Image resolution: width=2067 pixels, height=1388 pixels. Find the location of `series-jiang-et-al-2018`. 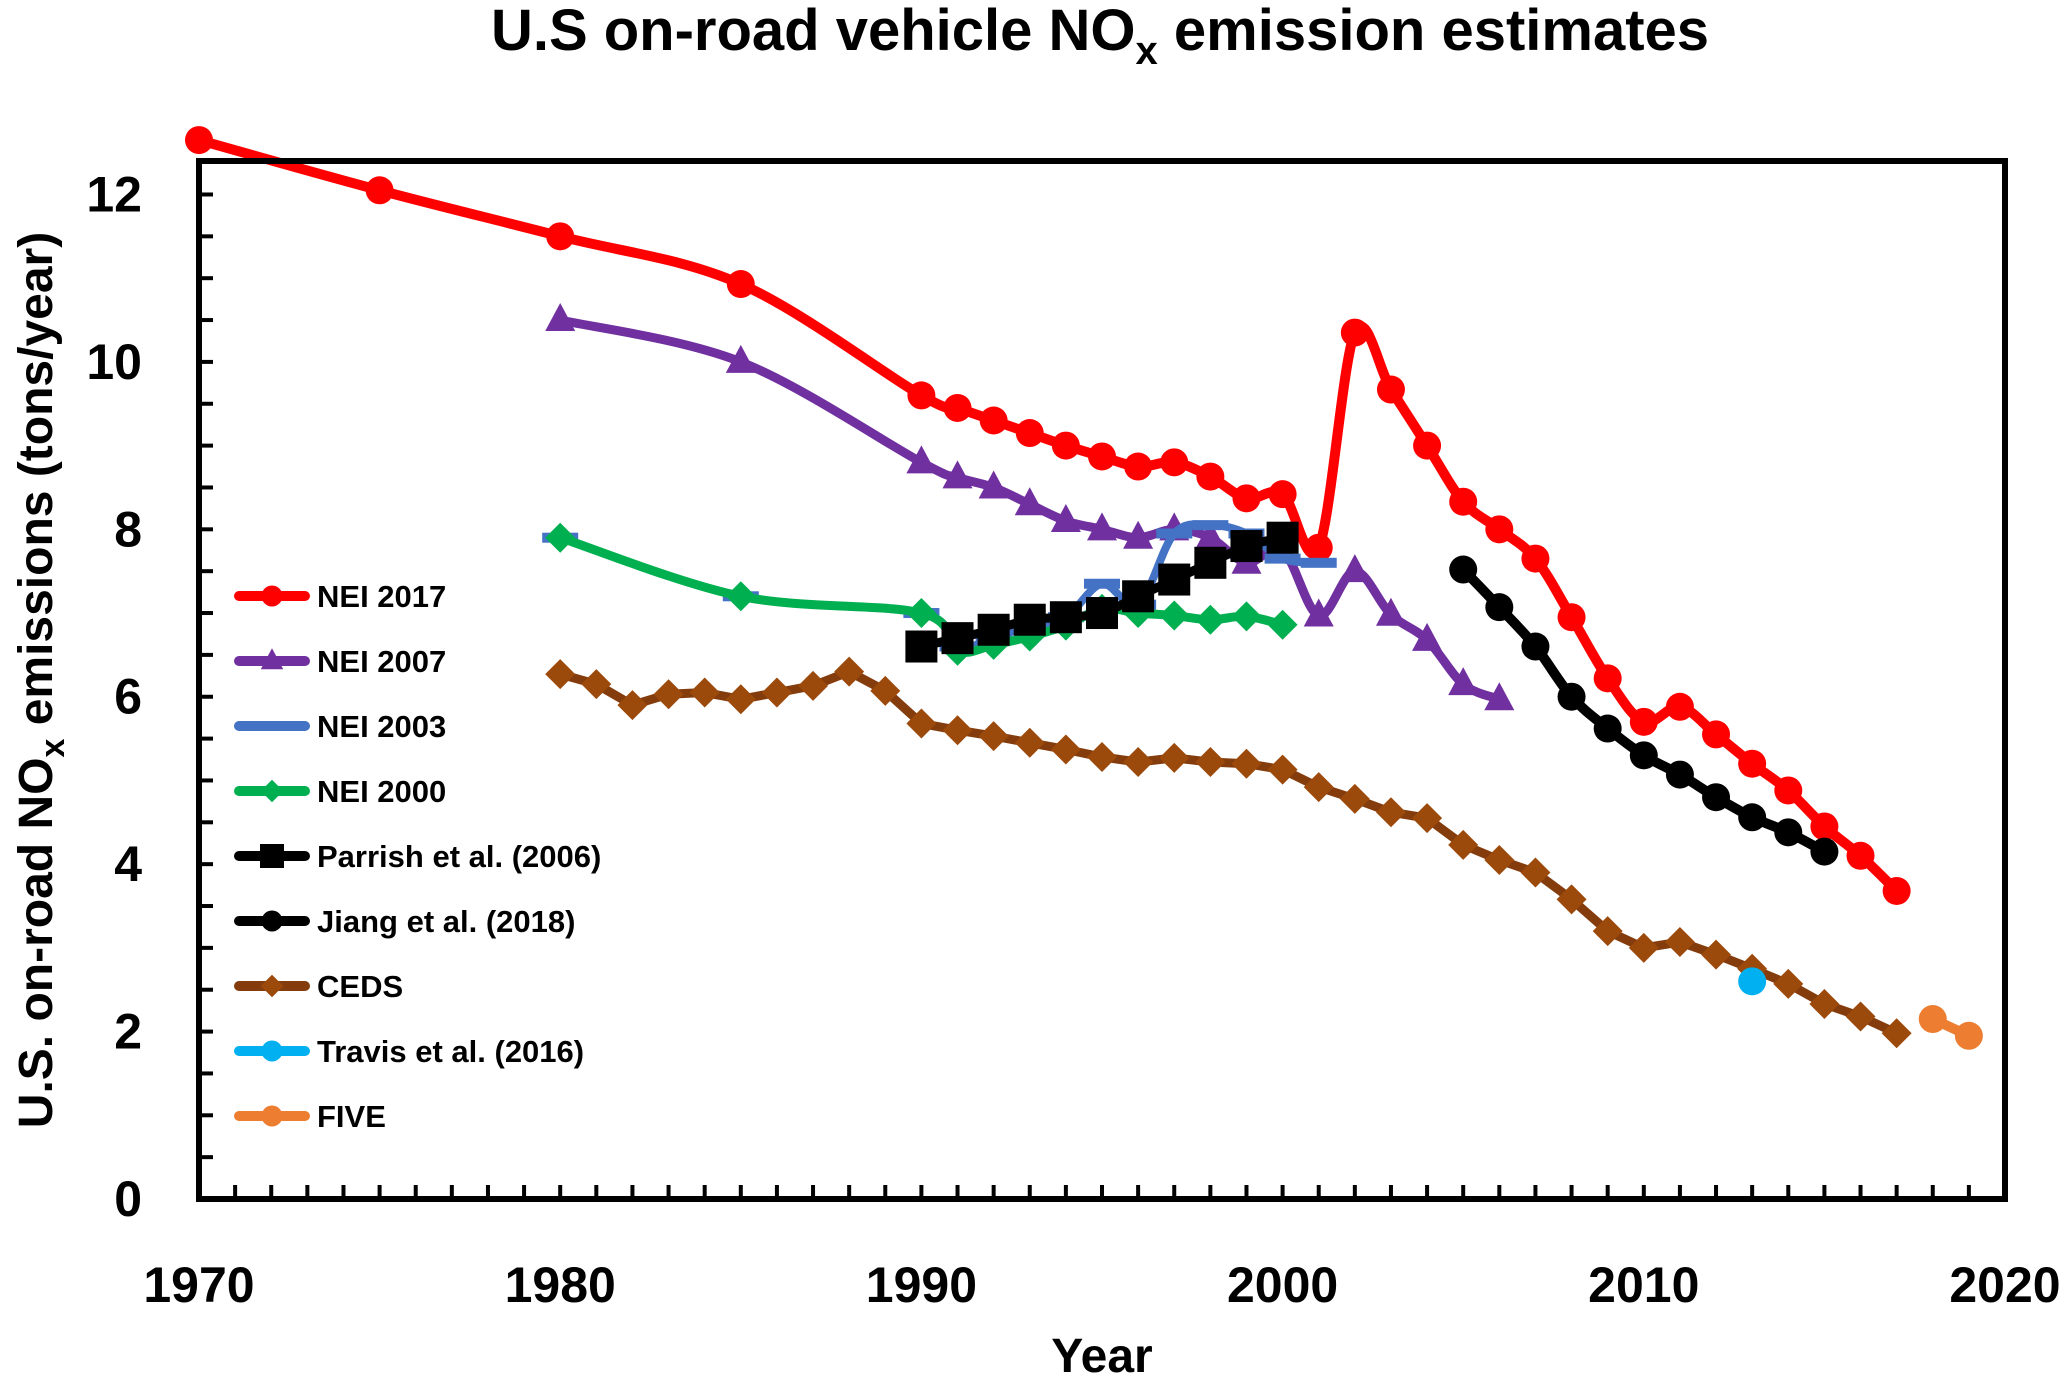

series-jiang-et-al-2018 is located at coordinates (1644, 710).